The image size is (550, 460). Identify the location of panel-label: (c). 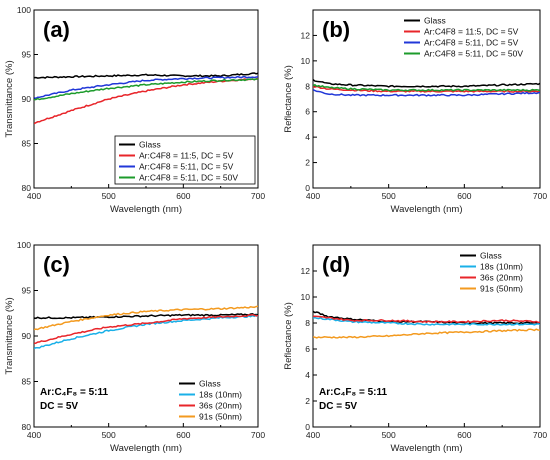
(56, 264).